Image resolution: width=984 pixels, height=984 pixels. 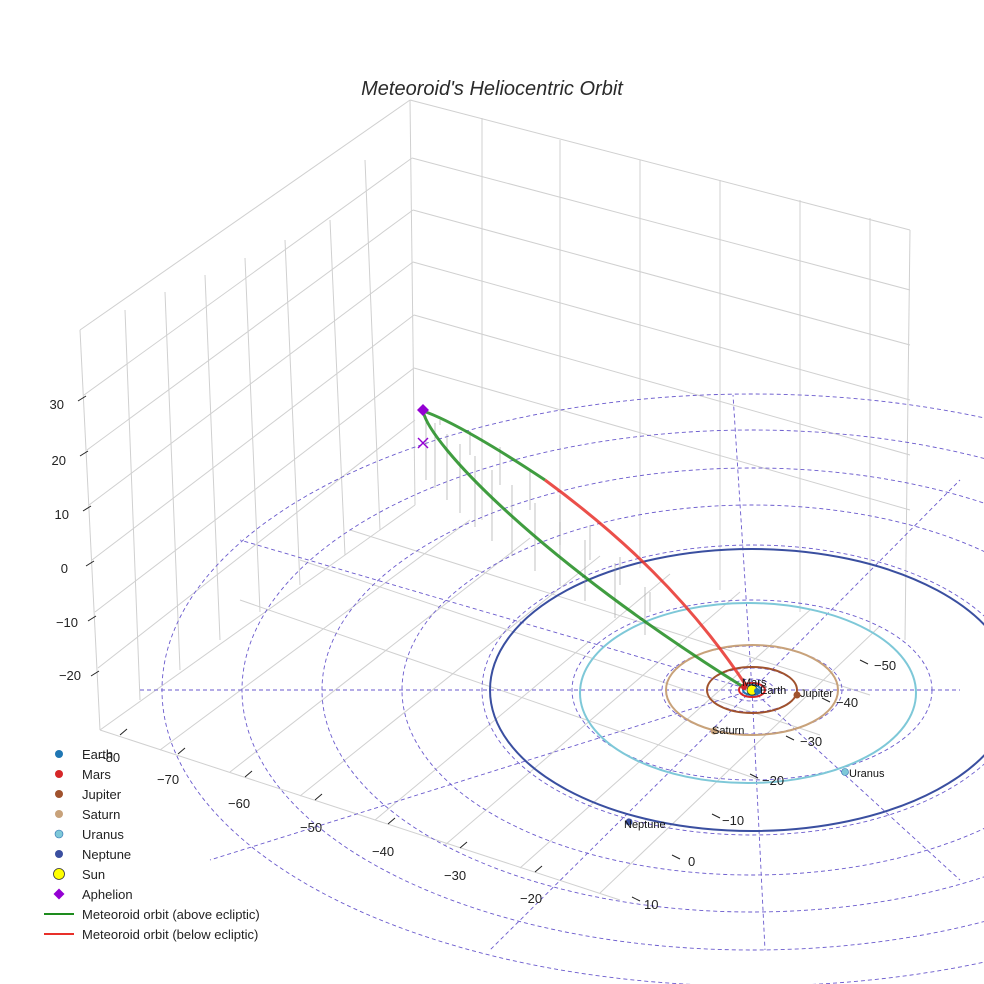 What do you see at coordinates (320, 817) in the screenshot?
I see `x-axis: −80 −70 −60 −50 −40 −30 −20` at bounding box center [320, 817].